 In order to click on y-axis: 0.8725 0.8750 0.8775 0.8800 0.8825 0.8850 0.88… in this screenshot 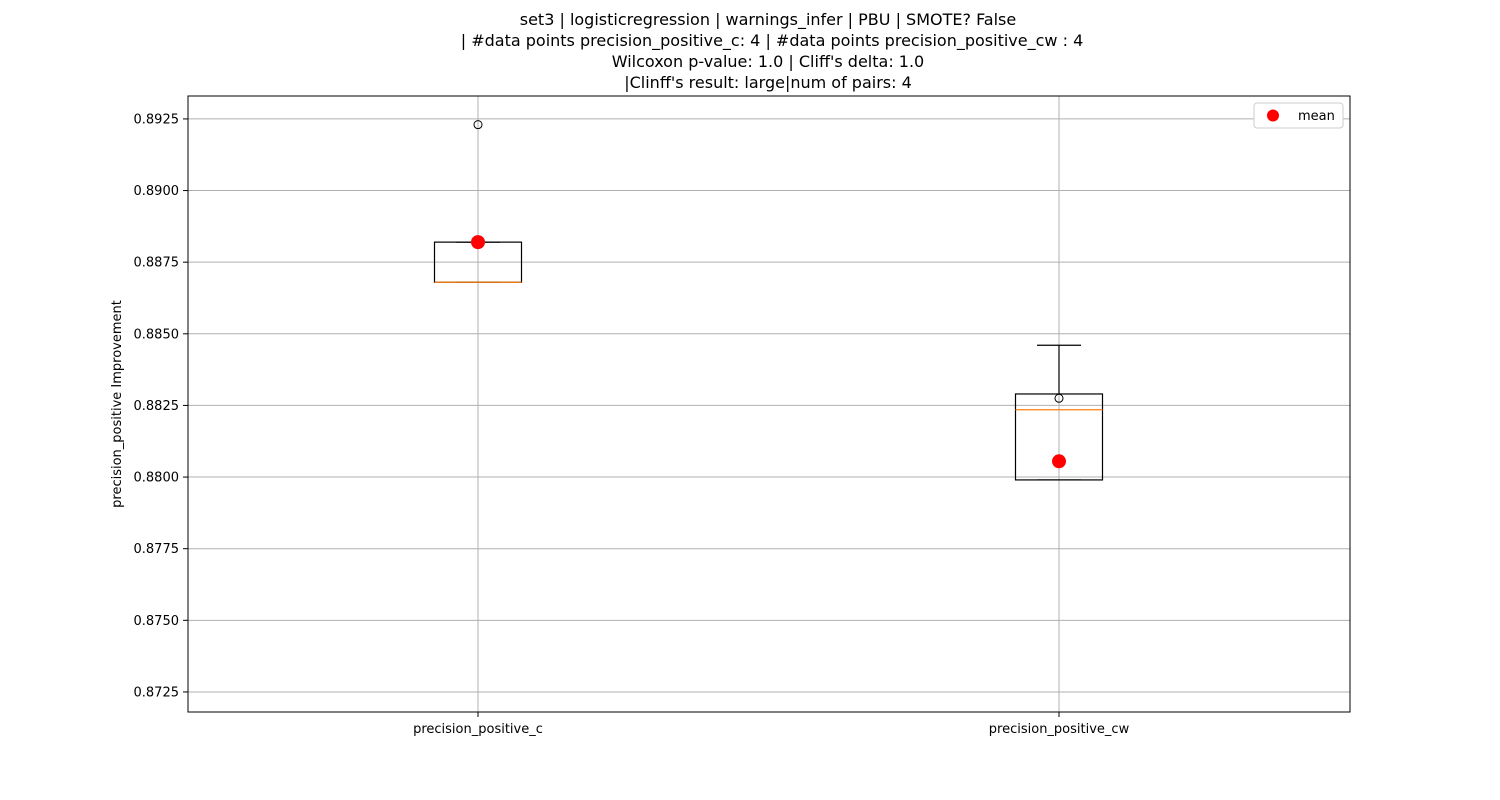, I will do `click(161, 406)`.